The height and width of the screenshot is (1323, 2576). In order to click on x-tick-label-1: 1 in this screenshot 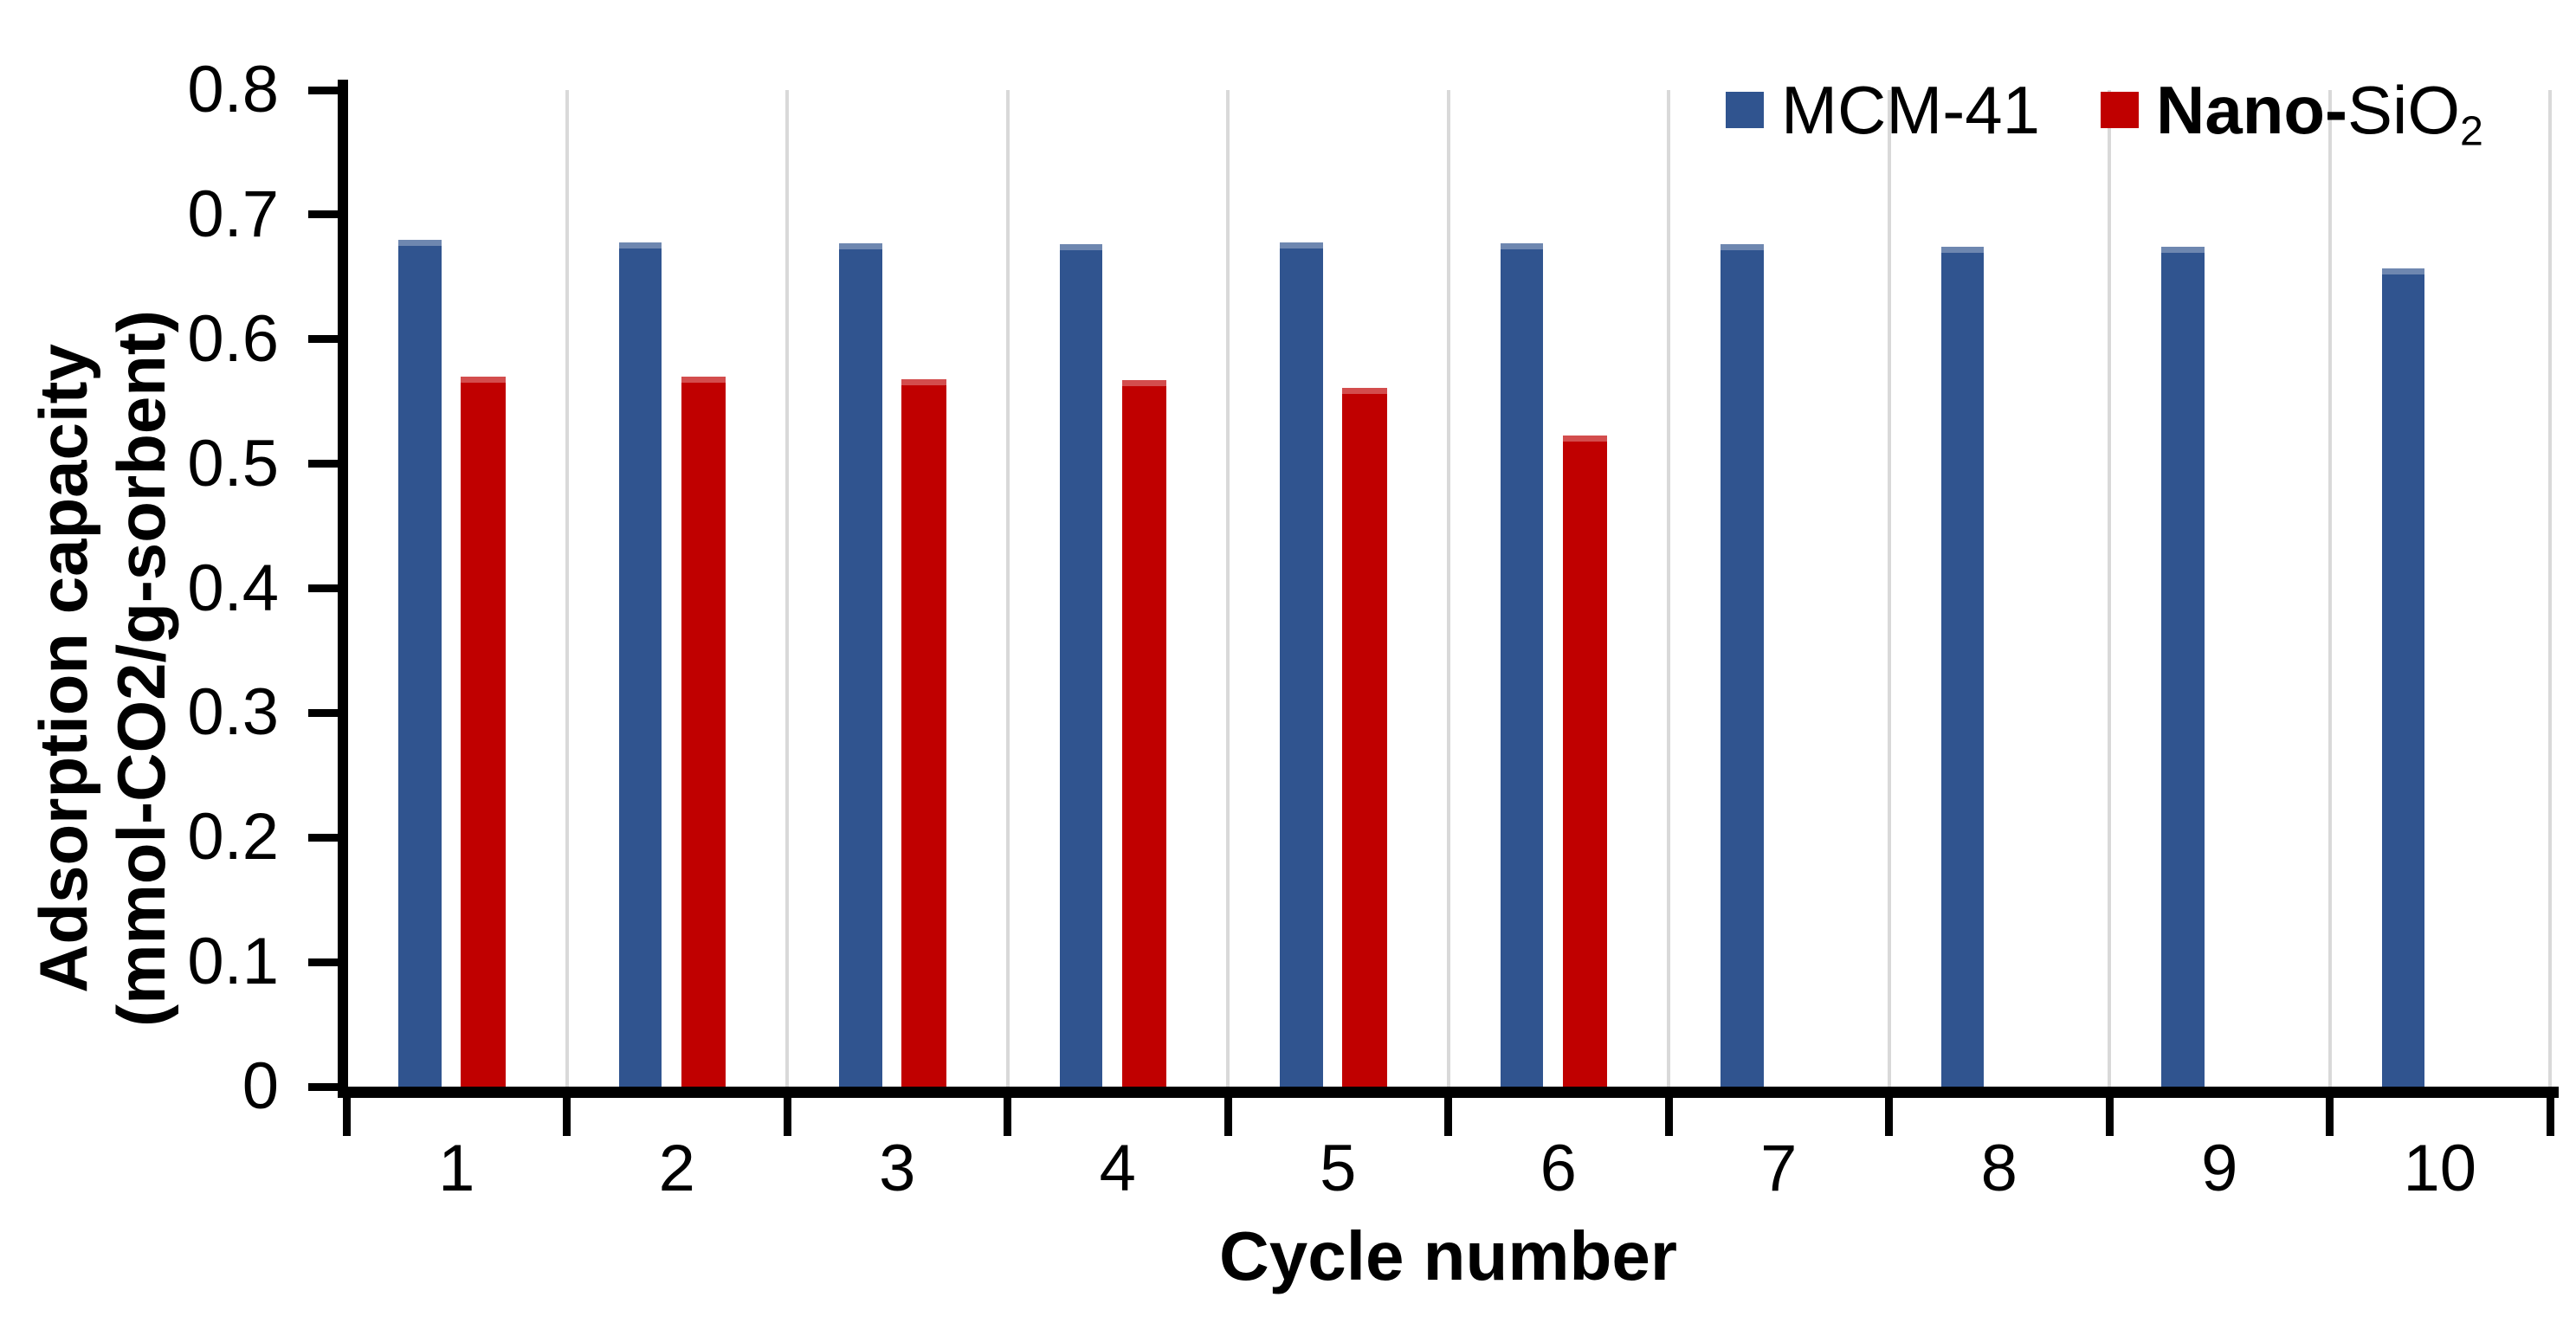, I will do `click(456, 1169)`.